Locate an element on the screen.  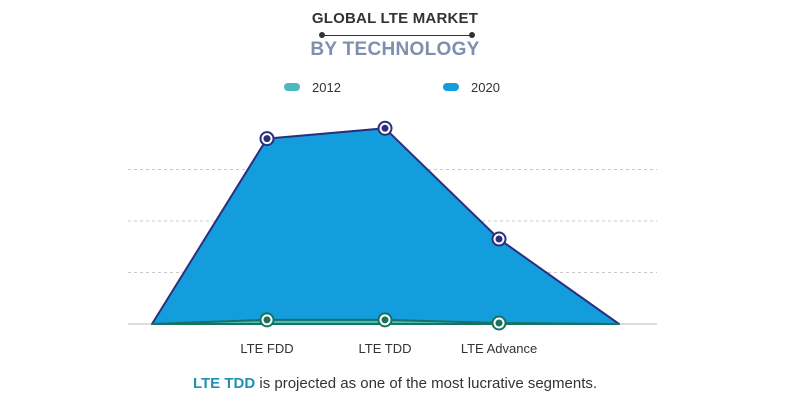
title-divider is located at coordinates (397, 35).